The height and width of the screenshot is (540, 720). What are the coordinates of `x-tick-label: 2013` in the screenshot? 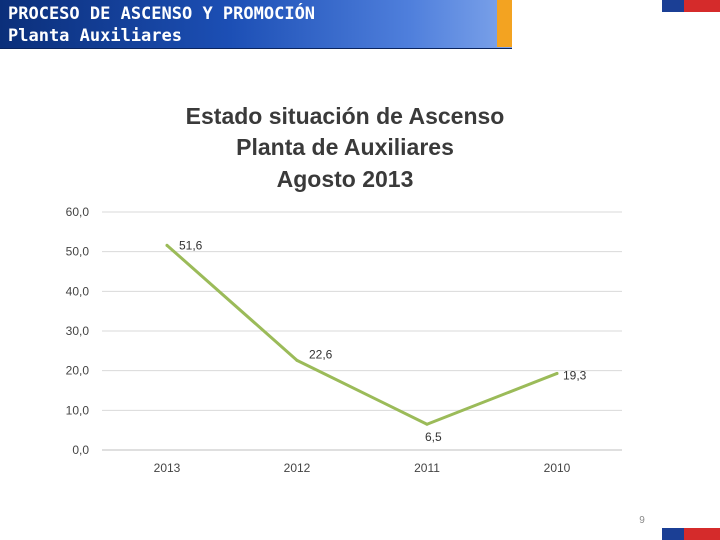 It's located at (167, 468).